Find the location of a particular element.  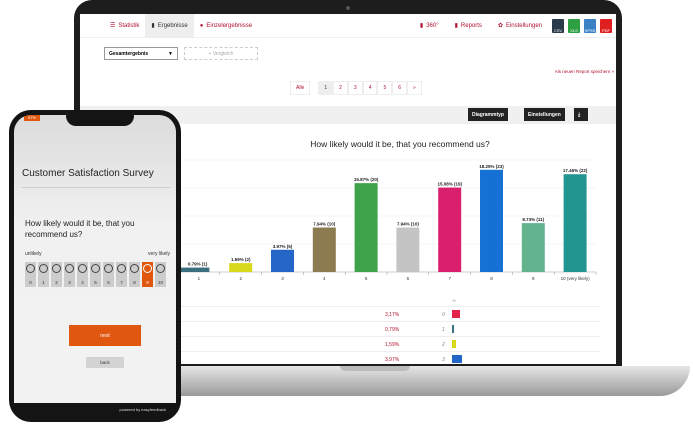

back-button: back is located at coordinates (105, 362).